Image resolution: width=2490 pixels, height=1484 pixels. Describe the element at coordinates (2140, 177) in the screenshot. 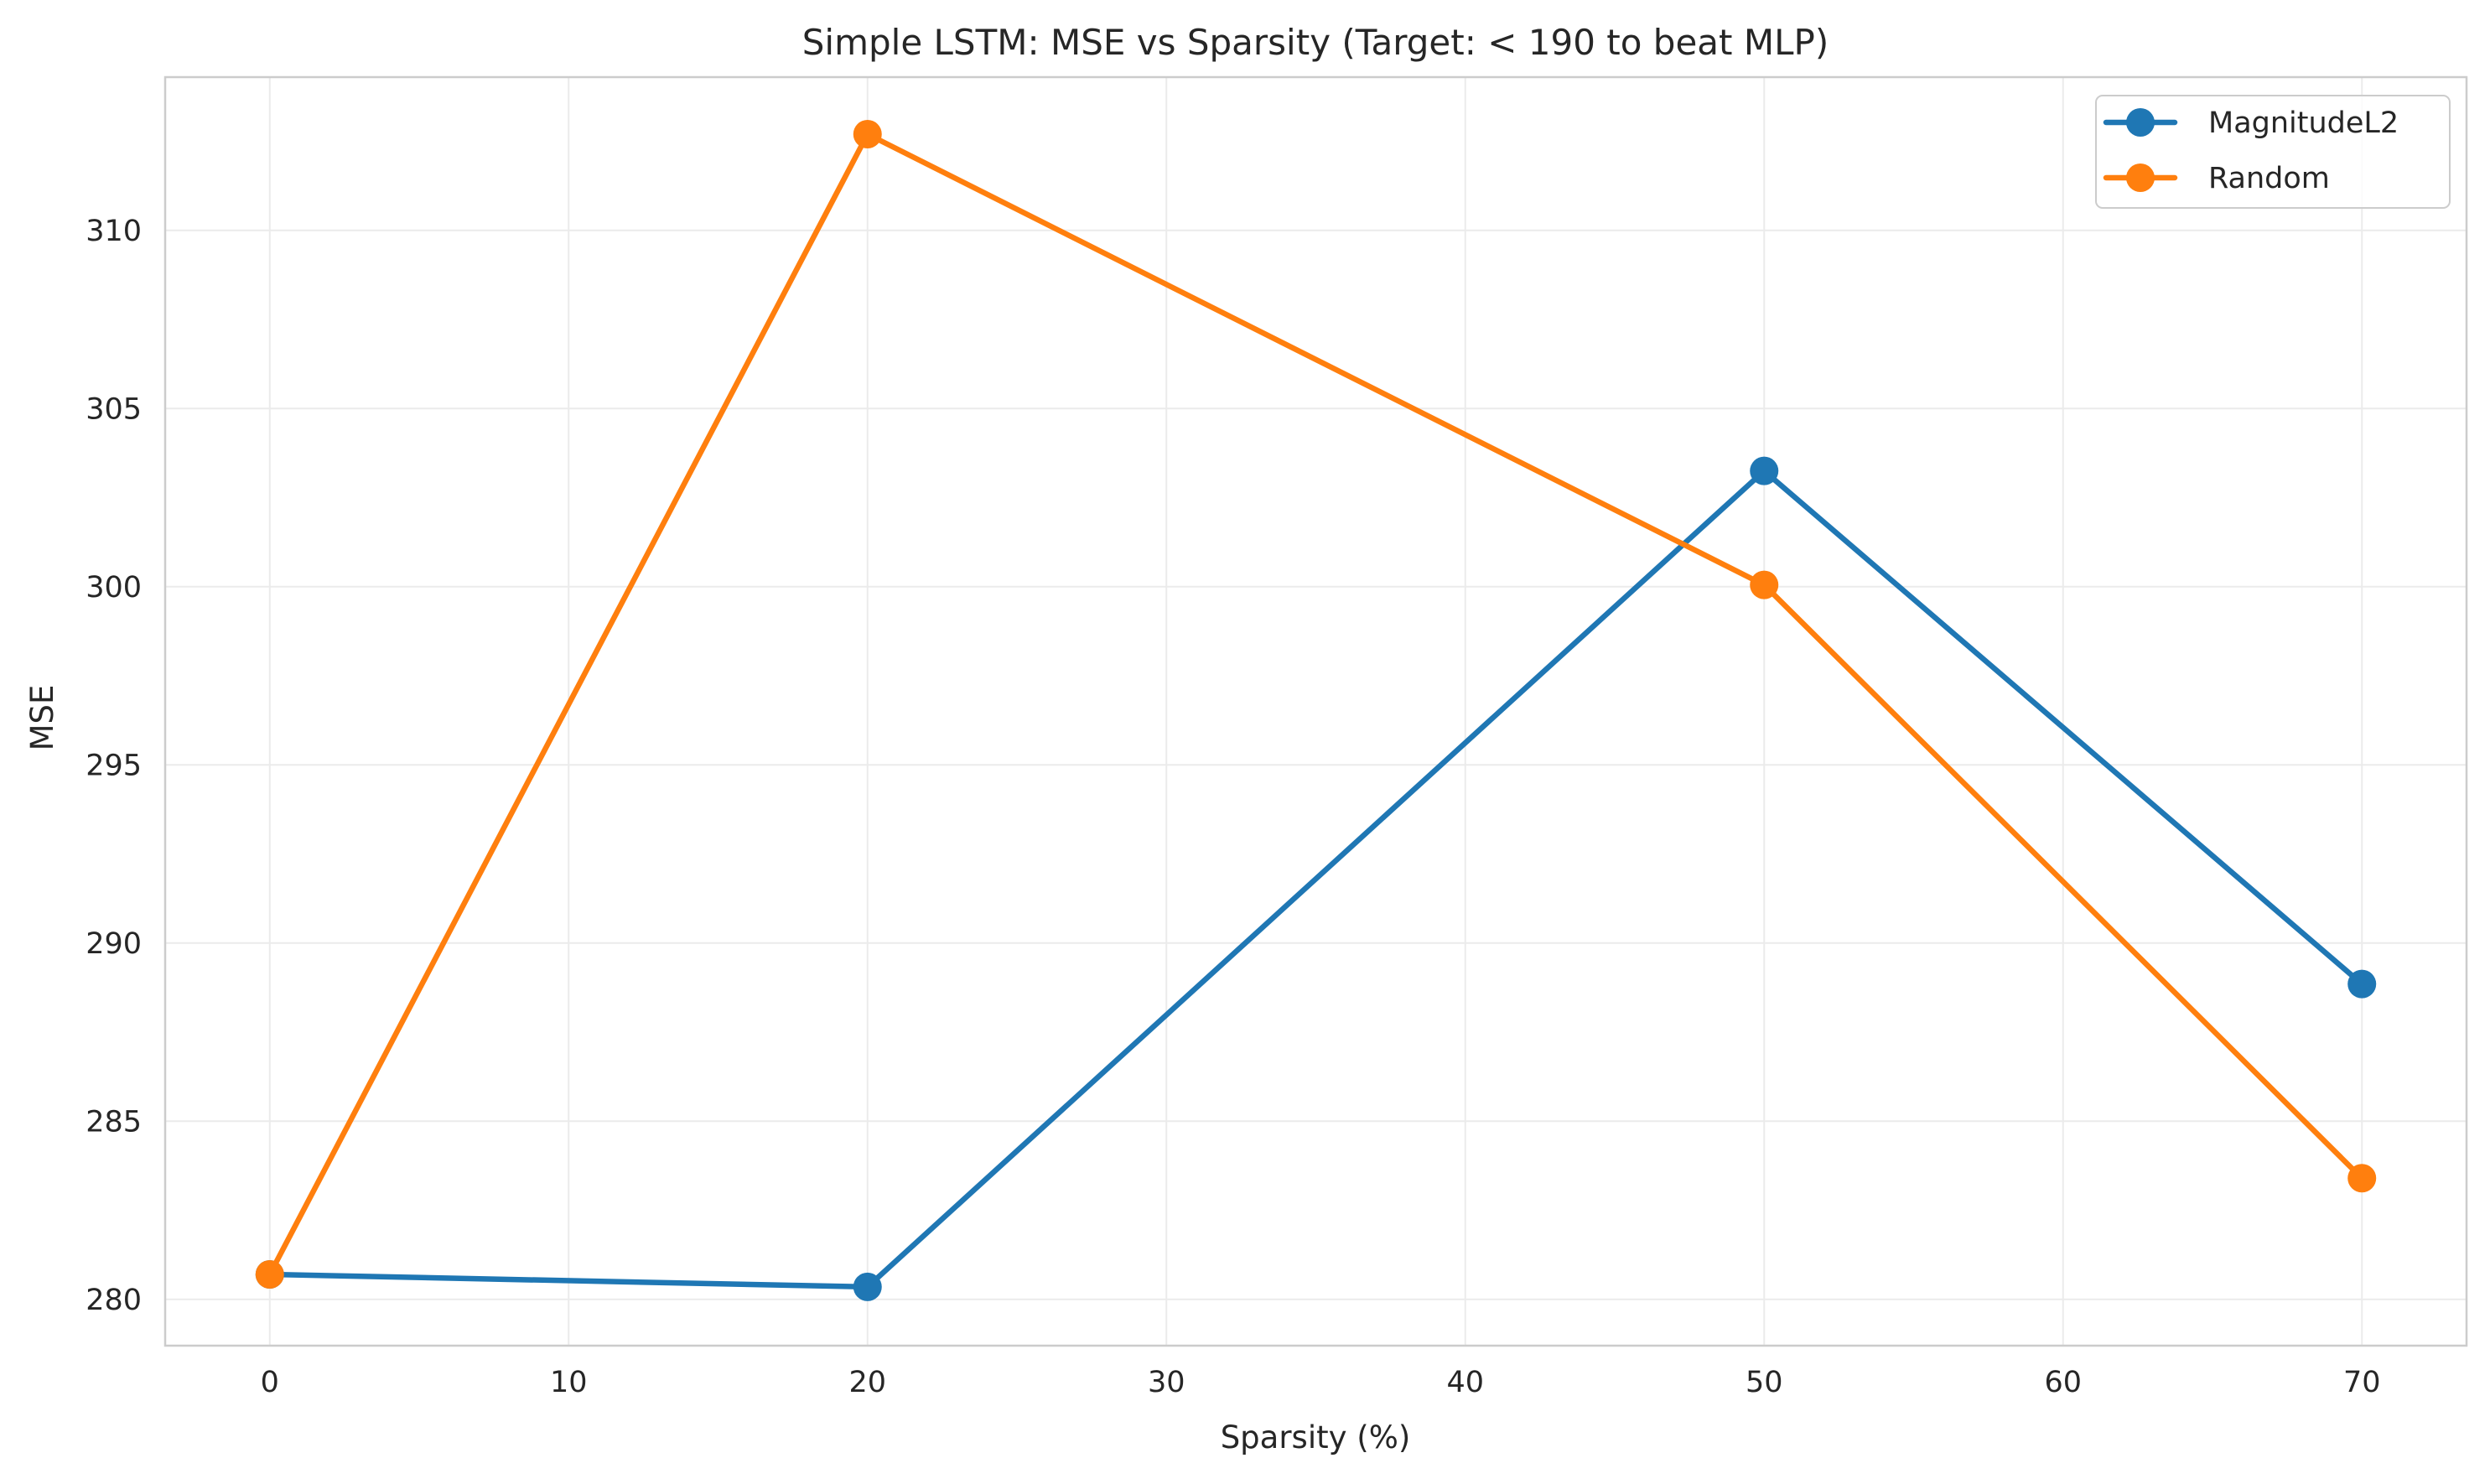

I see `legend-marker-random` at that location.